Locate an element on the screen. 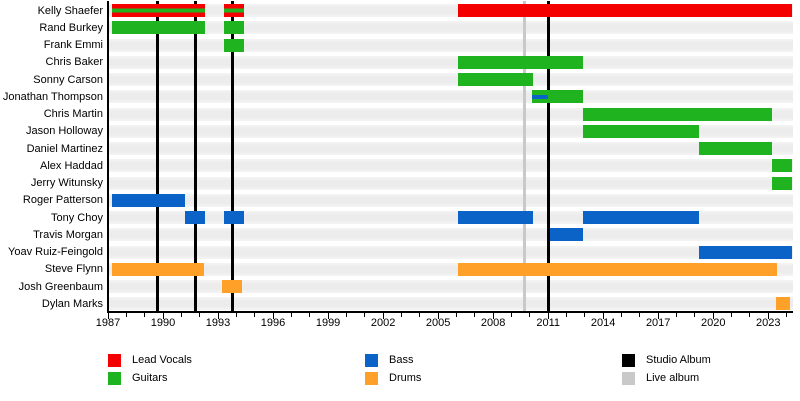  legend-label: Bass is located at coordinates (401, 360).